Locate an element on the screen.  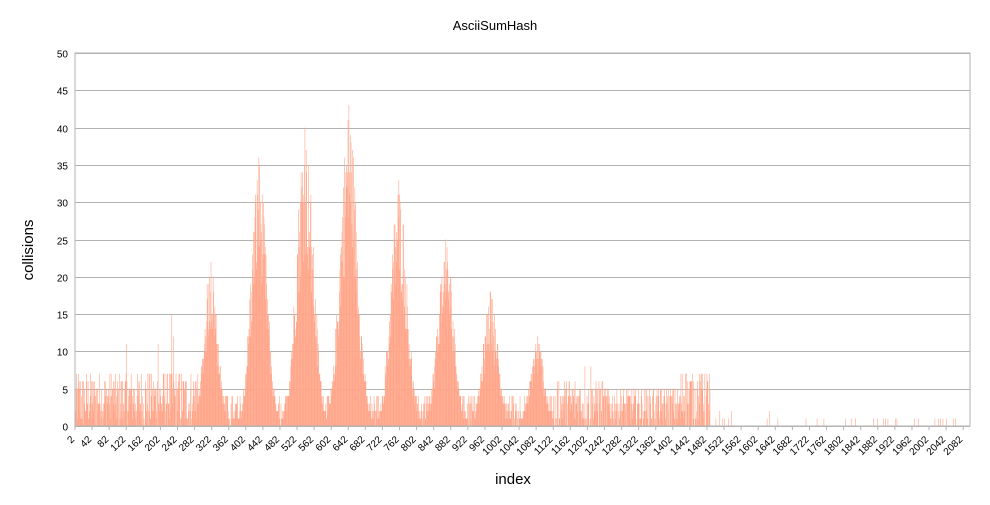
x-tick-label: 642 is located at coordinates (341, 444).